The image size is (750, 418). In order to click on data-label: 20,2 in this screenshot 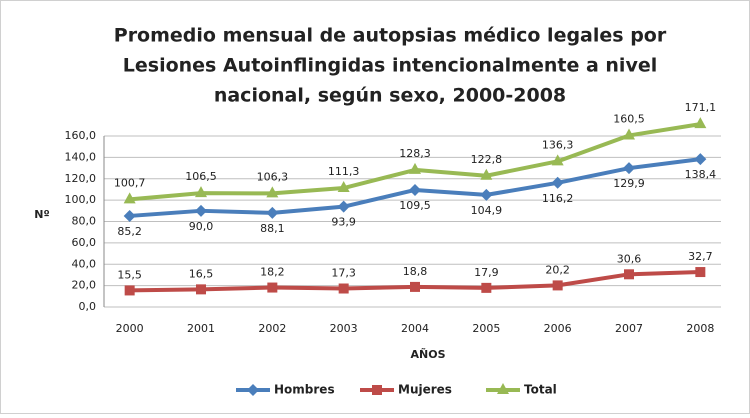, I will do `click(557, 269)`.